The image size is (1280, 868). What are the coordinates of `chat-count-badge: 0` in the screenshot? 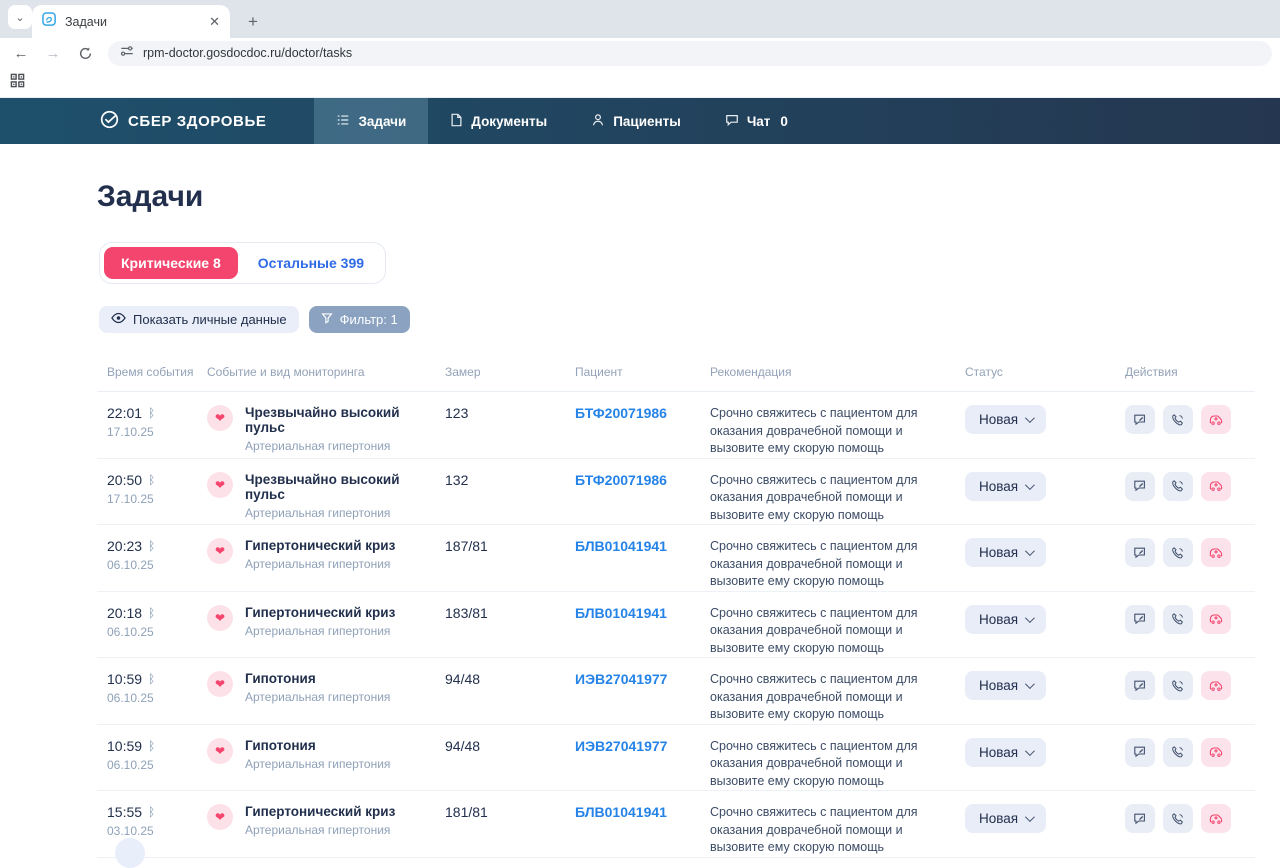 It's located at (784, 121).